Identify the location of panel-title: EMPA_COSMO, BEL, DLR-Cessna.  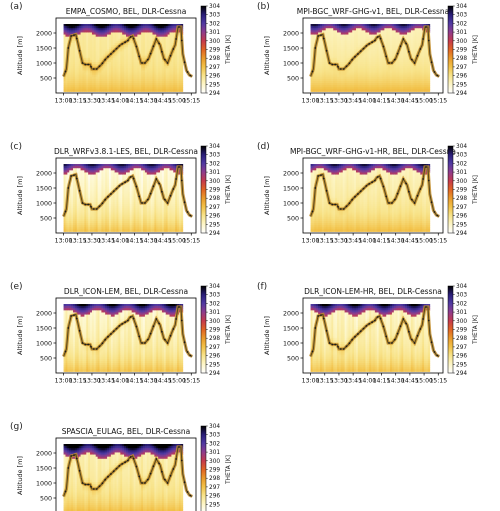
(126, 11).